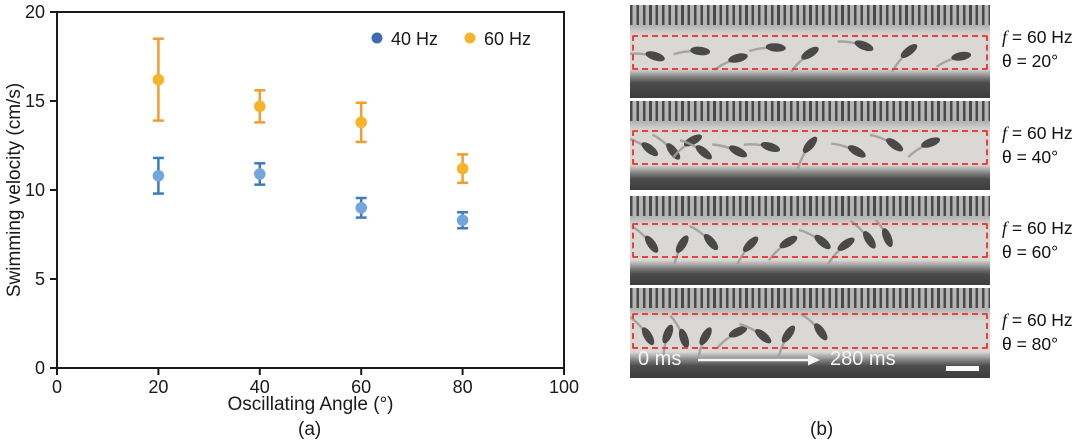 The width and height of the screenshot is (1080, 446). Describe the element at coordinates (660, 359) in the screenshot. I see `time-start-label: 0 ms` at that location.